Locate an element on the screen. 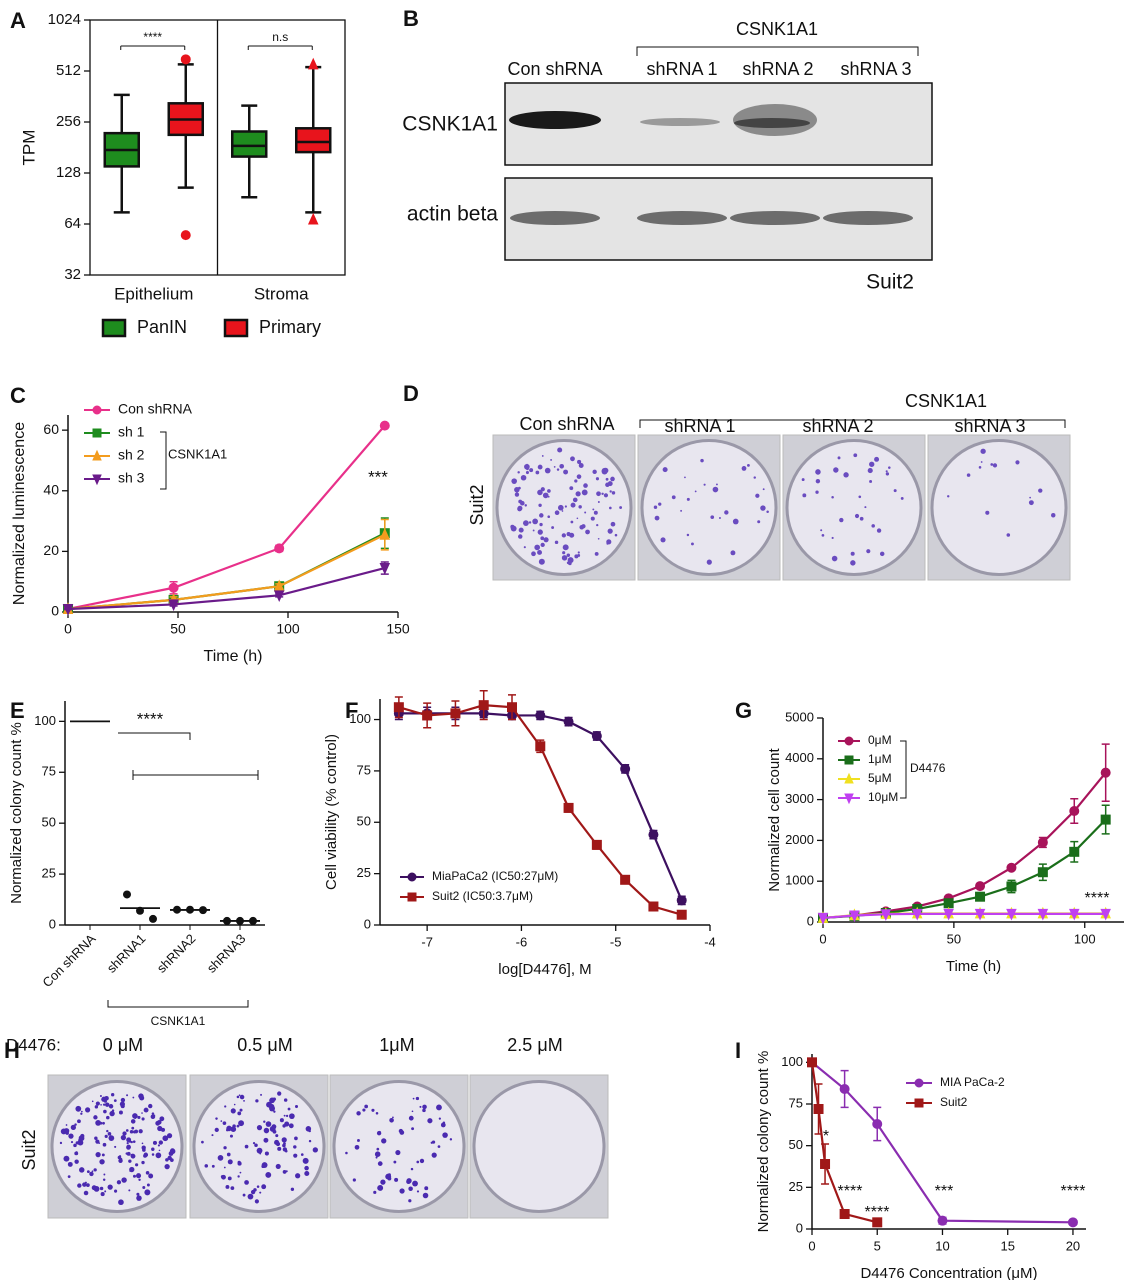  dose-label: 1μM is located at coordinates (396, 1045).